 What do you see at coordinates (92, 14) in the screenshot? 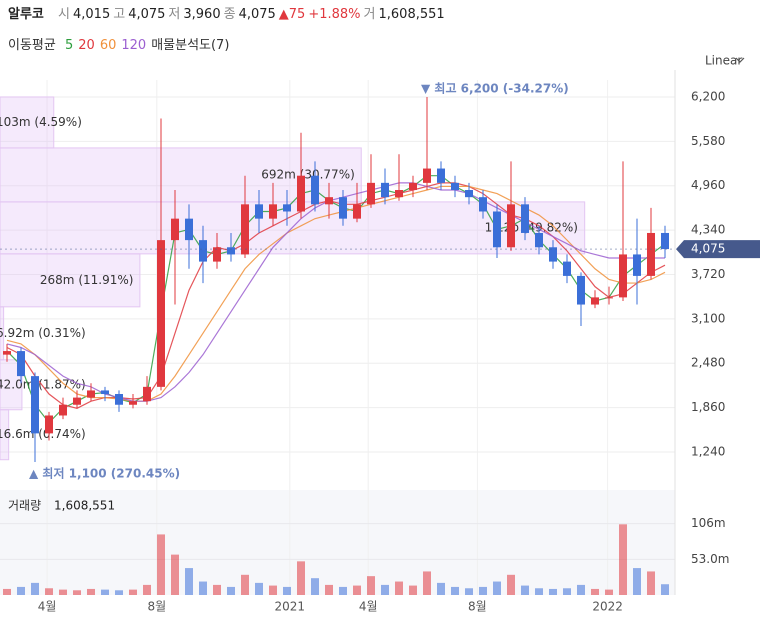
I see `quote-value: 4,015` at bounding box center [92, 14].